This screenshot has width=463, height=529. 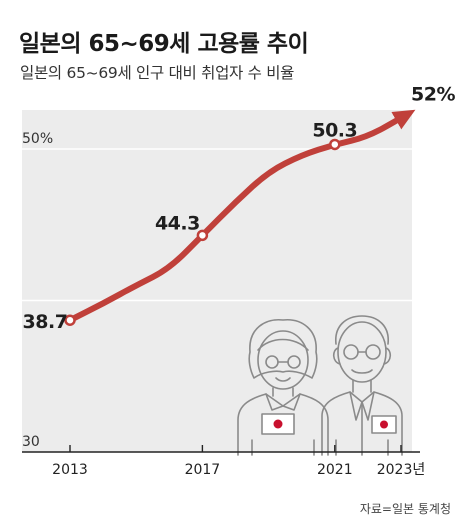 What do you see at coordinates (37, 139) in the screenshot?
I see `y-tick-label: 50%` at bounding box center [37, 139].